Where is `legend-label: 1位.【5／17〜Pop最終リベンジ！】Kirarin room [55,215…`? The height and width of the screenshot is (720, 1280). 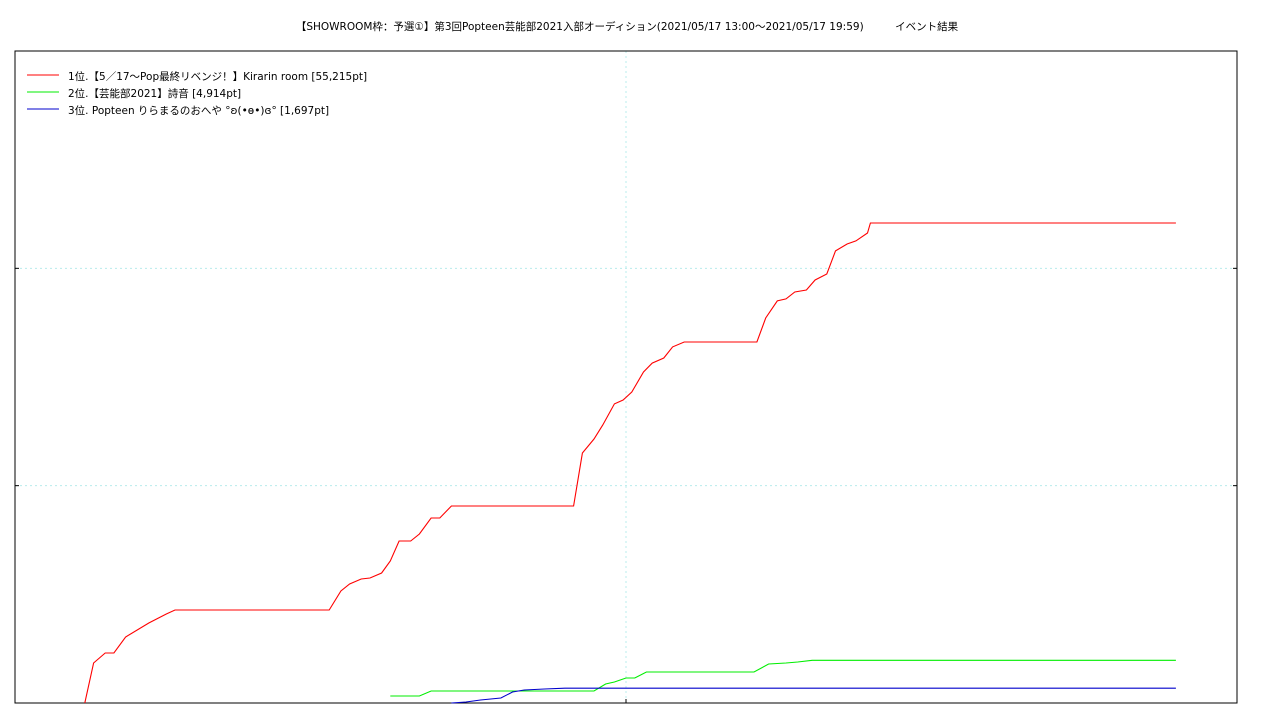 legend-label: 1位.【5／17〜Pop最終リベンジ！】Kirarin room [55,215… is located at coordinates (217, 76).